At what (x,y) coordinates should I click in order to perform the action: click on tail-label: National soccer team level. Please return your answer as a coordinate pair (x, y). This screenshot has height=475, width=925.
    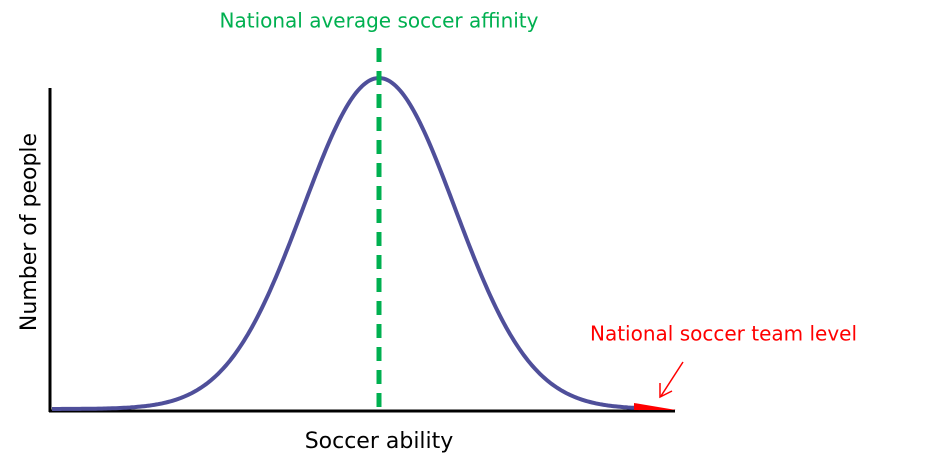
    Looking at the image, I should click on (723, 334).